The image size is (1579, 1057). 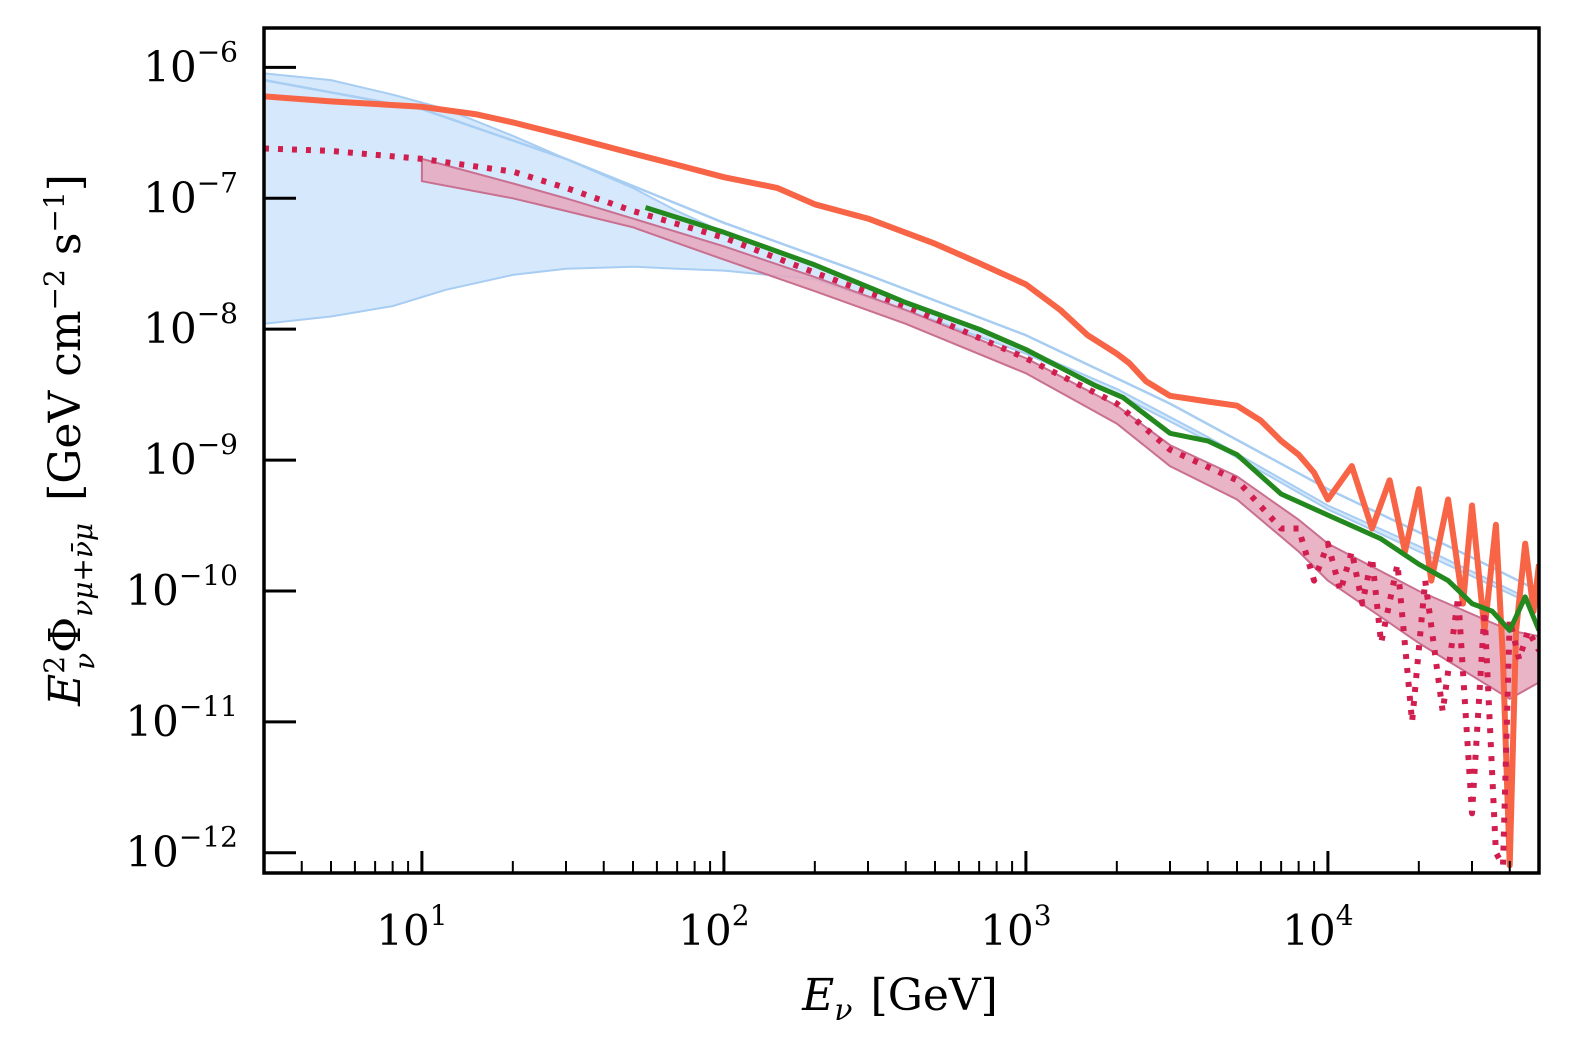 I want to click on x-tick-exp: 1, so click(x=439, y=915).